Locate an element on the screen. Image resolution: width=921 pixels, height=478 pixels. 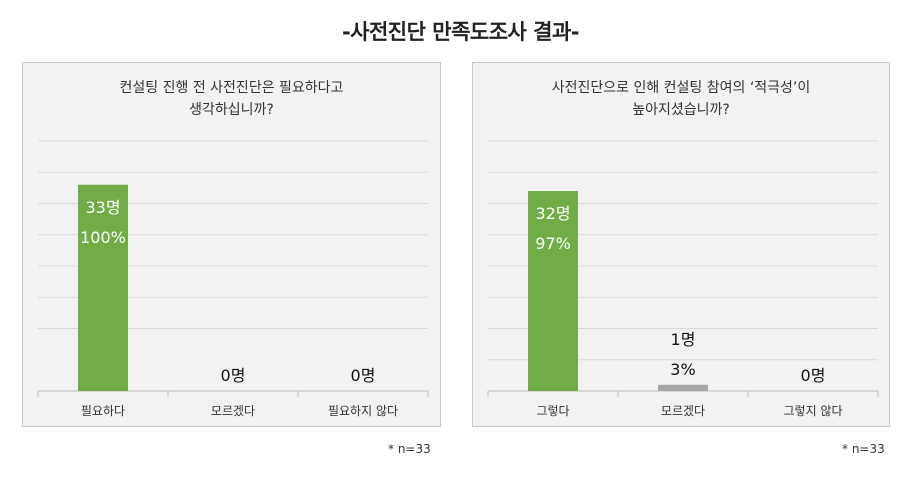
category-label: 그렇다 is located at coordinates (552, 410).